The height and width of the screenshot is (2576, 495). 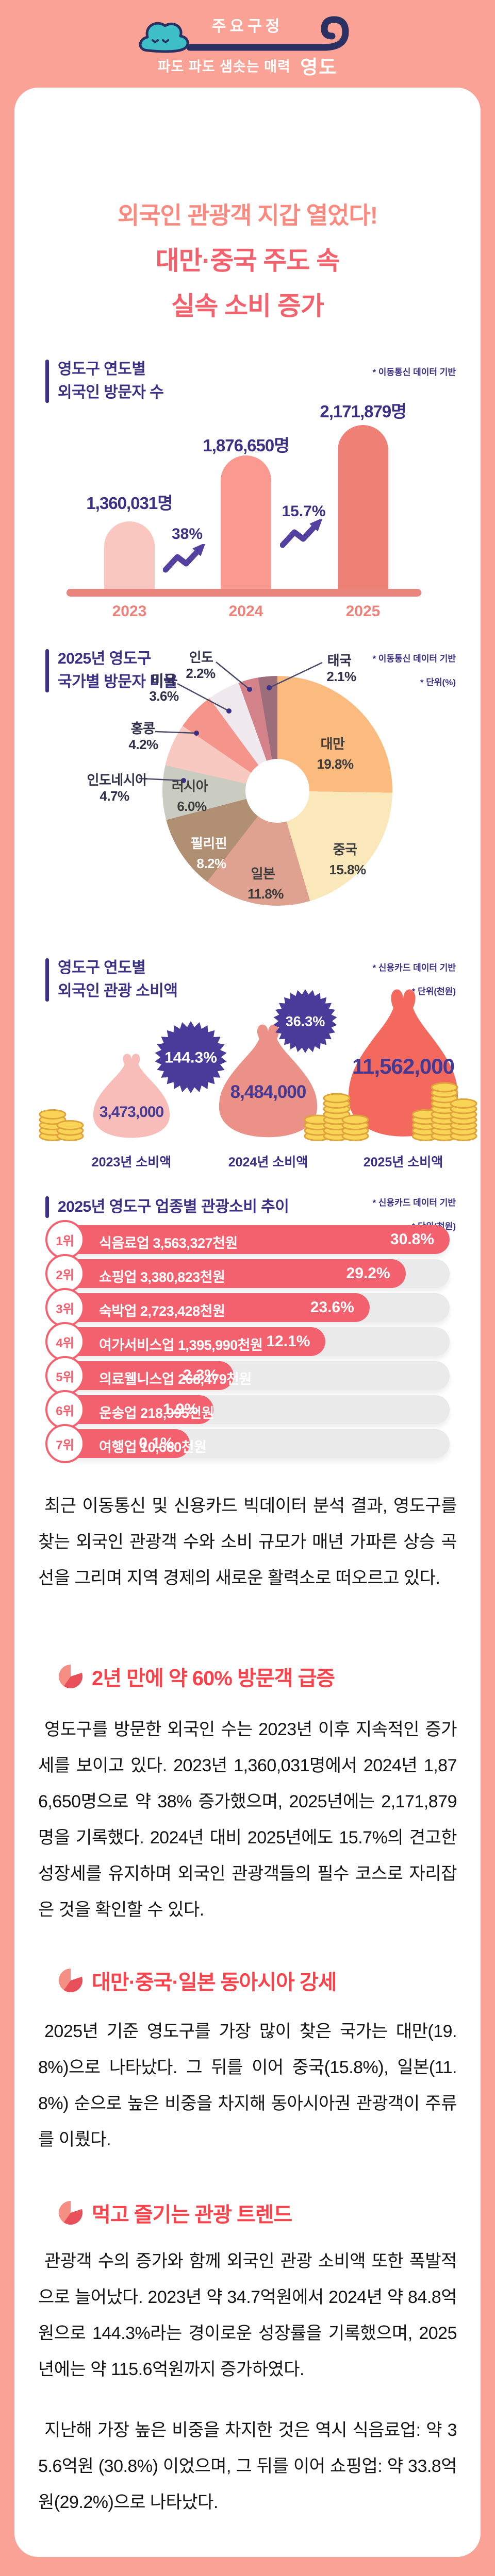 What do you see at coordinates (228, 1273) in the screenshot?
I see `industry-bar-쇼핑업` at bounding box center [228, 1273].